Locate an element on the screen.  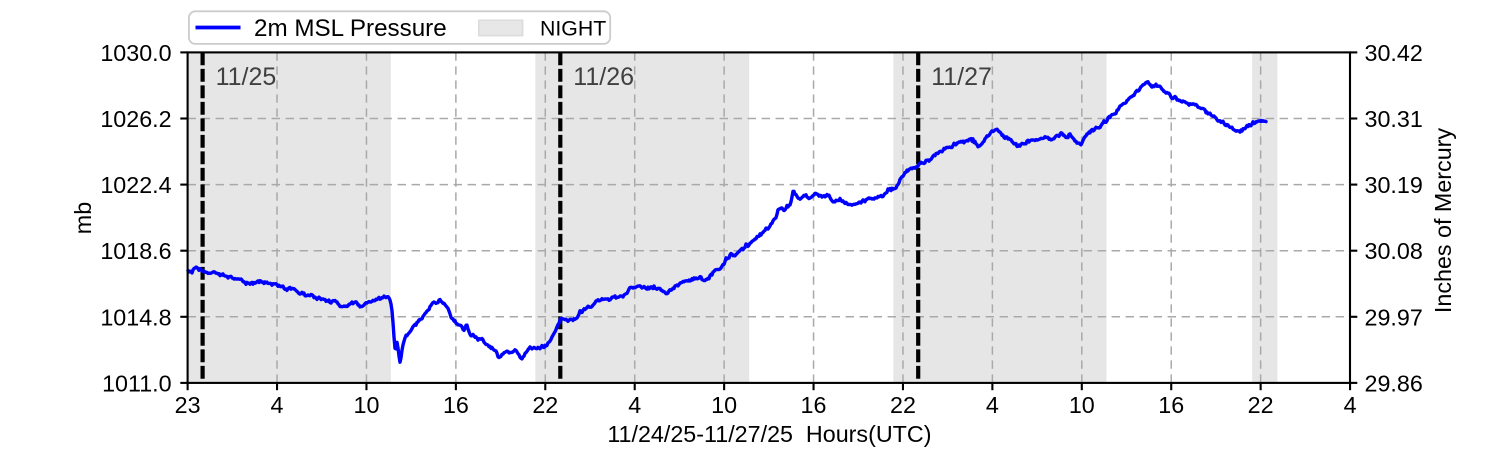
svg-text: 11/25 is located at coordinates (246, 77).